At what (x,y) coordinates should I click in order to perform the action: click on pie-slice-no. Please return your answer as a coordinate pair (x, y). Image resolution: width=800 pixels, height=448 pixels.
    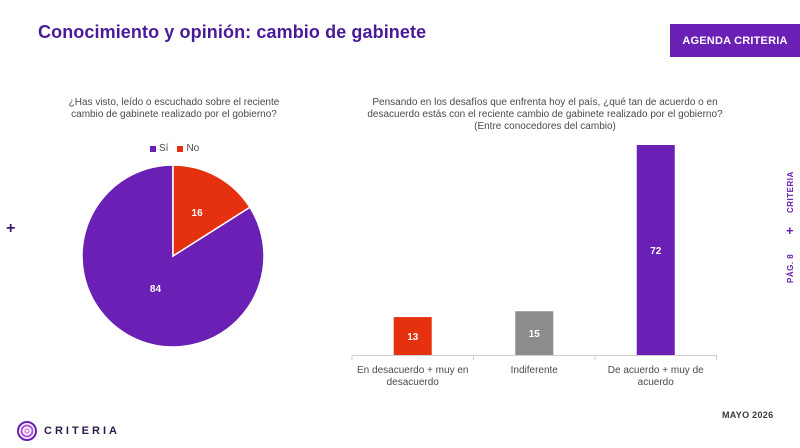
    Looking at the image, I should click on (211, 211).